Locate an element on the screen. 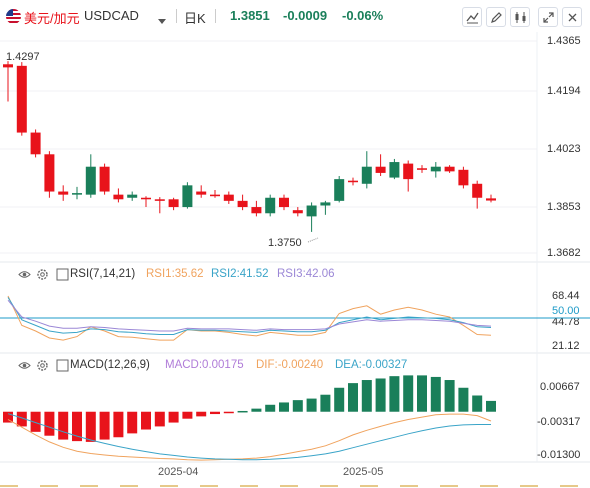 This screenshot has height=488, width=590. rsi3-line is located at coordinates (249, 315).